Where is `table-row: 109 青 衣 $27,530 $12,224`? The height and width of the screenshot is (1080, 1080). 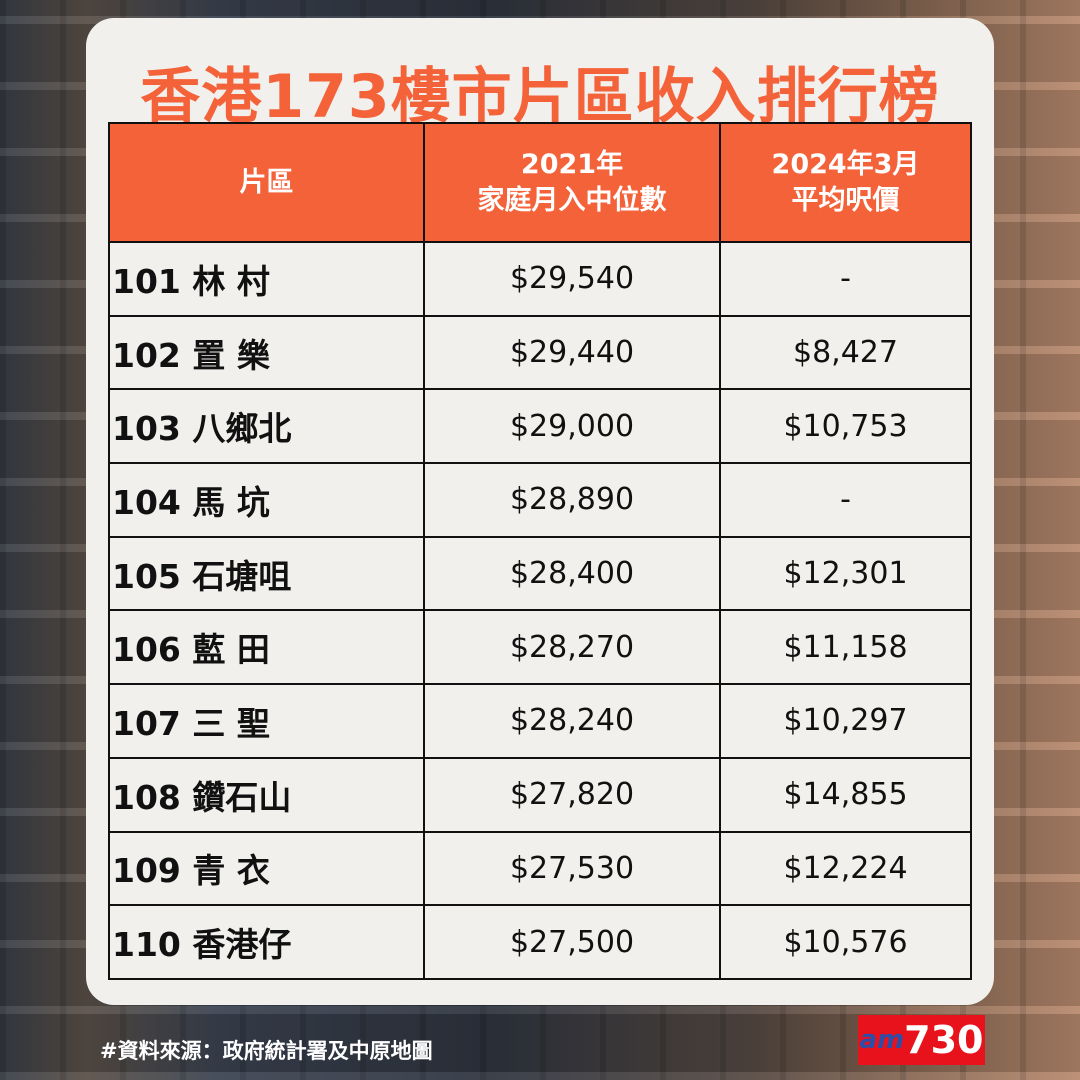
table-row: 109 青 衣 $27,530 $12,224 is located at coordinates (540, 868).